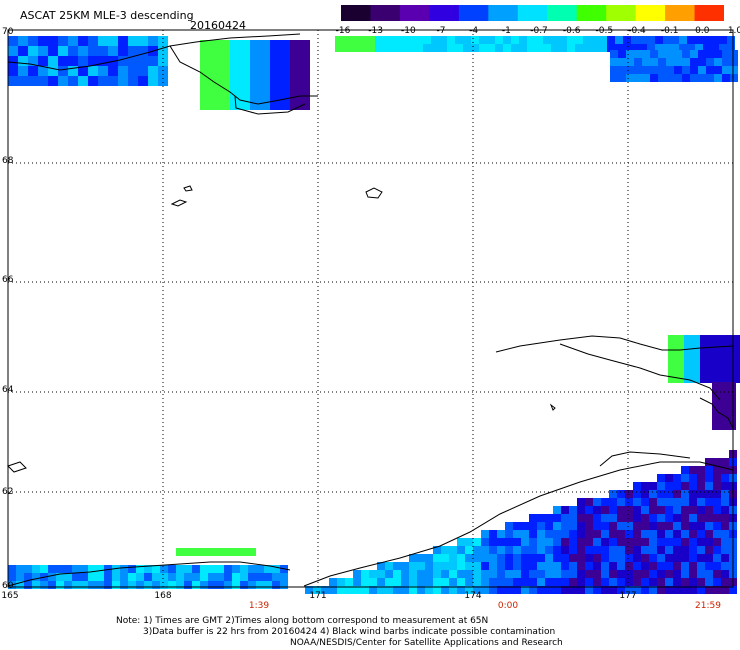 This screenshot has width=740, height=650. What do you see at coordinates (10, 596) in the screenshot?
I see `lon-label-165: 165` at bounding box center [10, 596].